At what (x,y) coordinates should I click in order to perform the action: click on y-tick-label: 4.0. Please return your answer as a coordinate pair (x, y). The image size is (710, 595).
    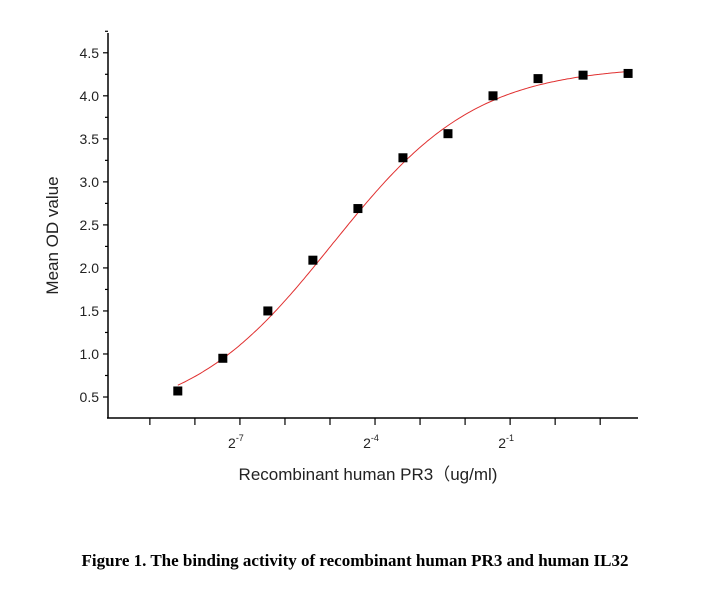
    Looking at the image, I should click on (90, 96).